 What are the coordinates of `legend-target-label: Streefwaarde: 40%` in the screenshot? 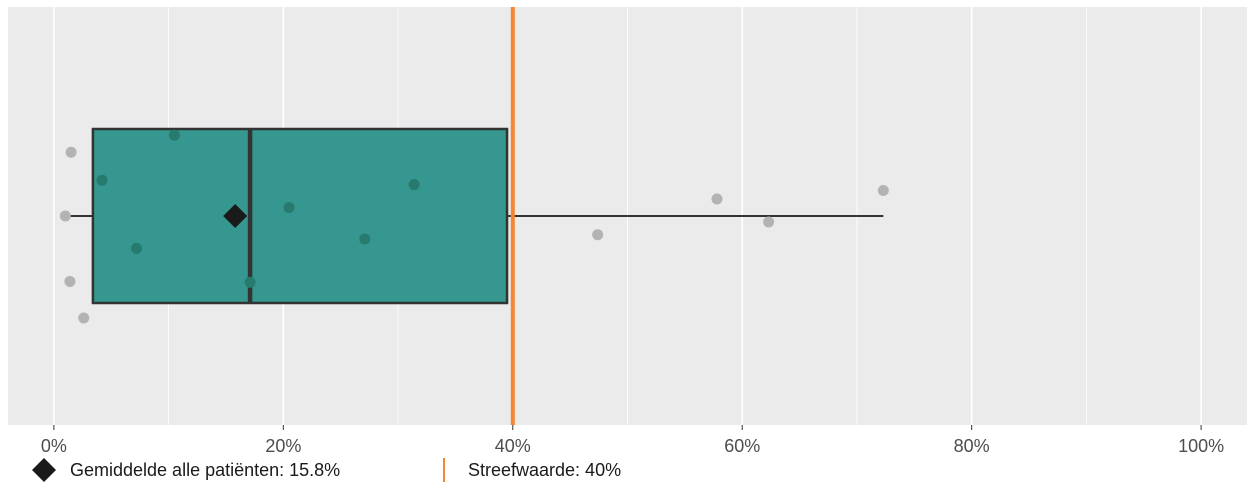 It's located at (544, 470).